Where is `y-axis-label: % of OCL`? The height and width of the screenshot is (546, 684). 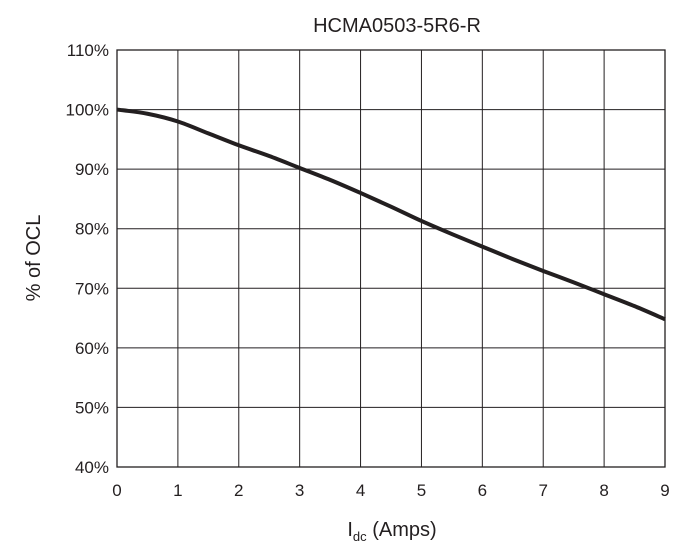
y-axis-label: % of OCL is located at coordinates (34, 258).